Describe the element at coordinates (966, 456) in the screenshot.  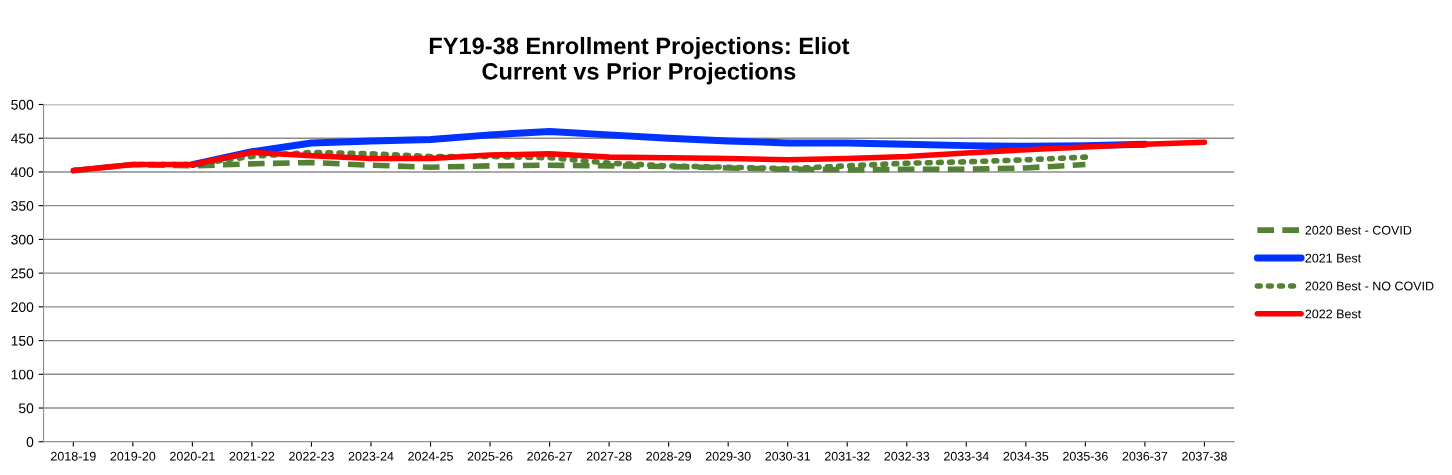
I see `x-tick-label: 2033-34` at that location.